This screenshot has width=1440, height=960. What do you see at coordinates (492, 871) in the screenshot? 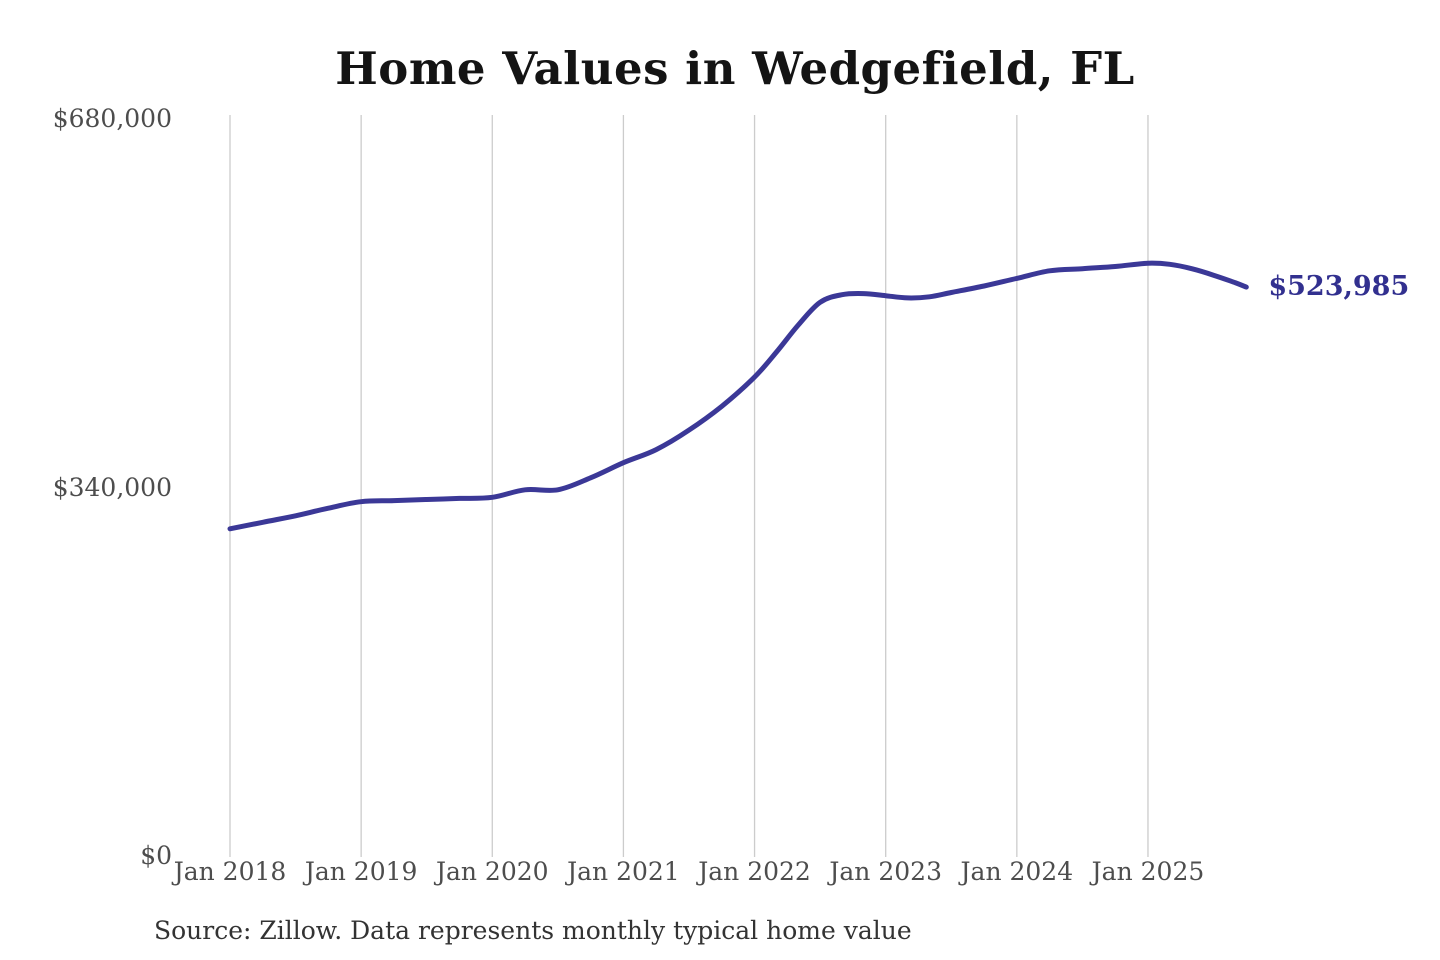
I see `x-axis-tick-label: Jan 2020` at bounding box center [492, 871].